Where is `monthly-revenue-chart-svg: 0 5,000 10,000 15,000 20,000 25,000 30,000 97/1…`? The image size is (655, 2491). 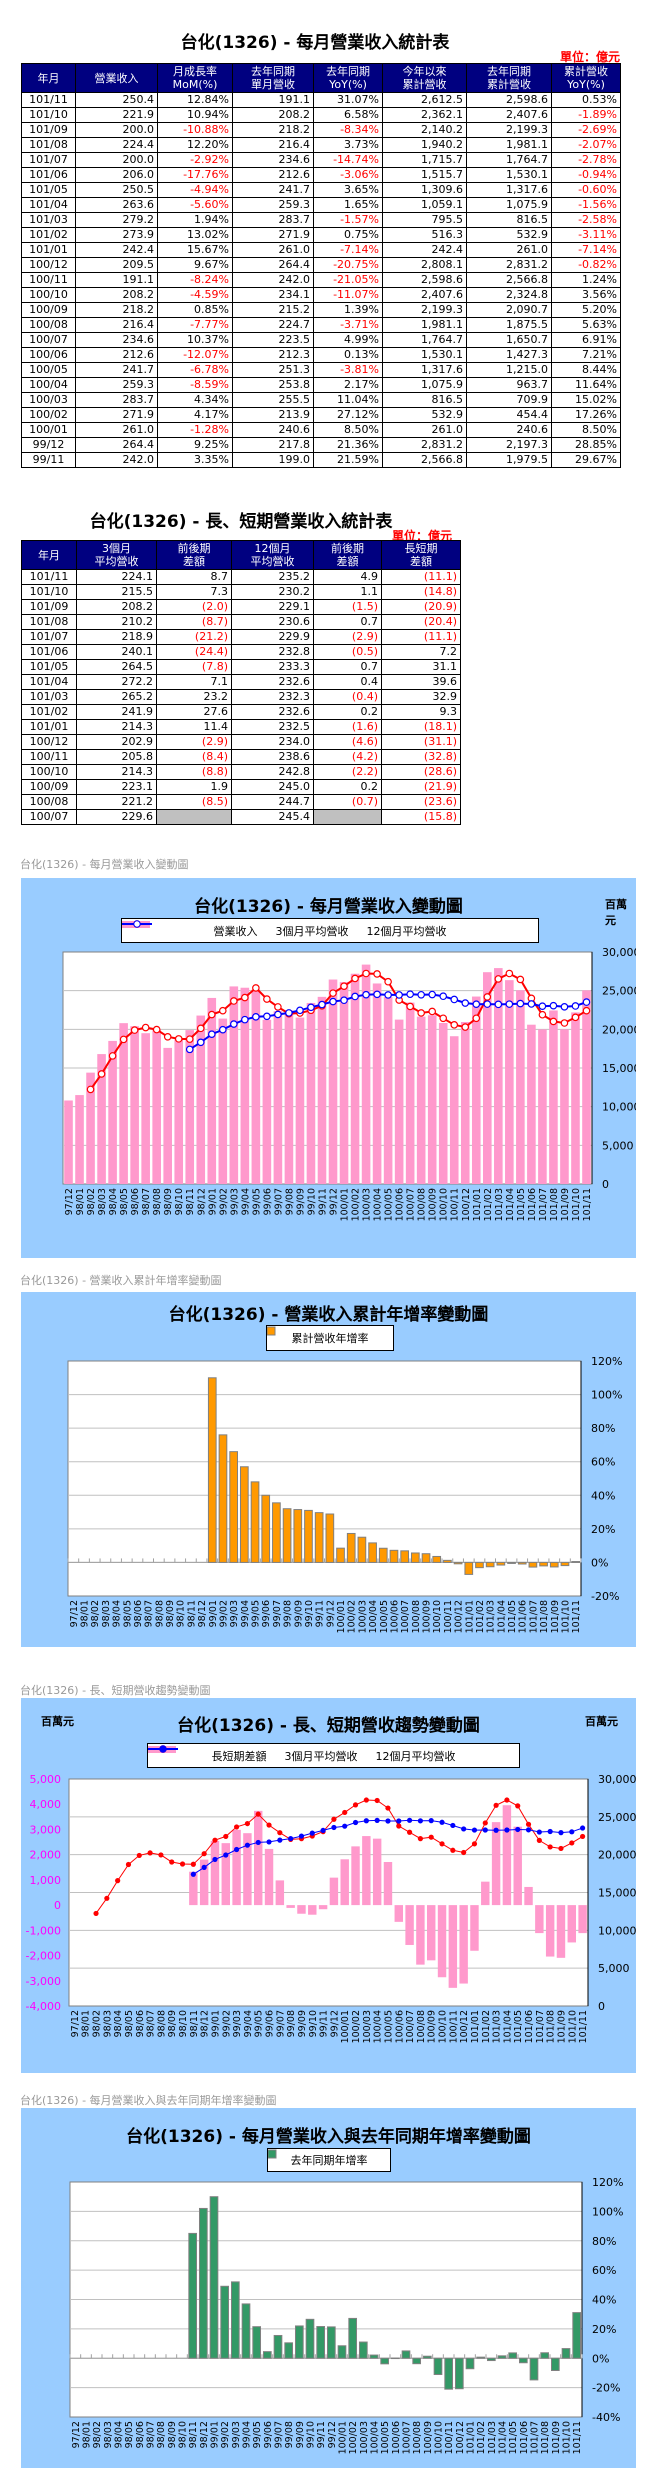 monthly-revenue-chart-svg: 0 5,000 10,000 15,000 20,000 25,000 30,000 97/1… is located at coordinates (349, 1083).